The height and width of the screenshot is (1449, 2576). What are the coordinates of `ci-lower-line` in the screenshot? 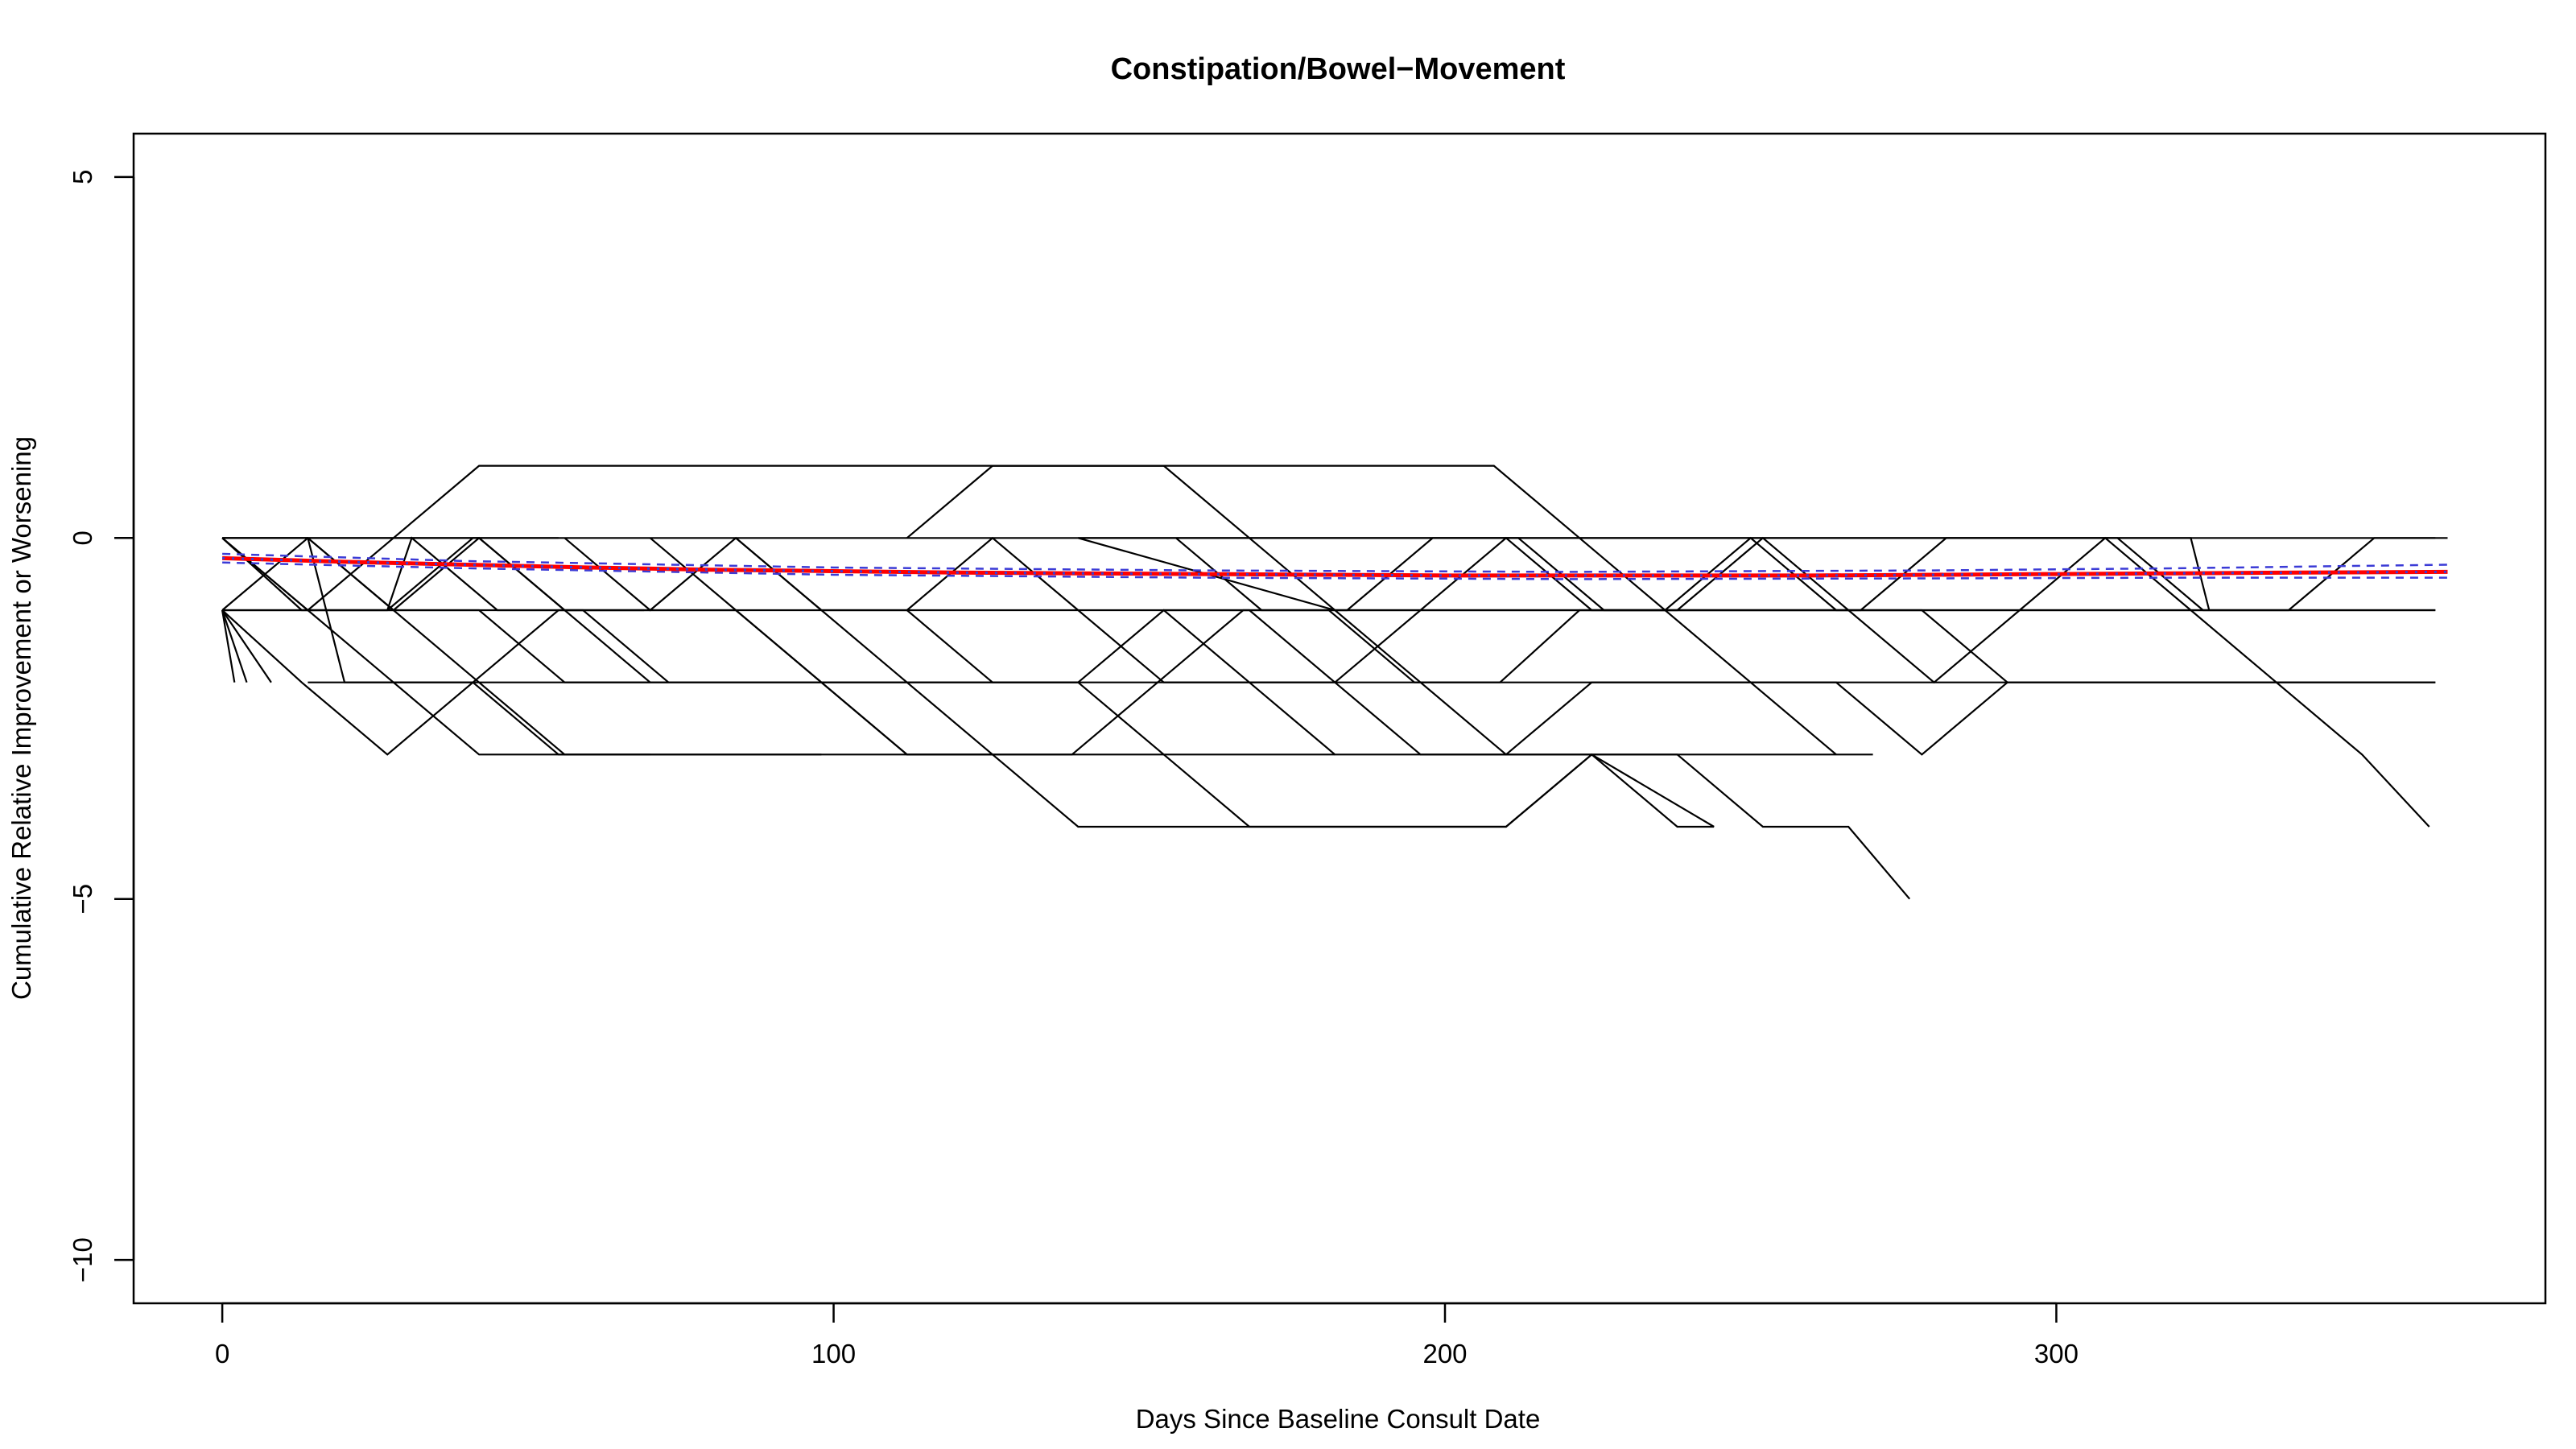 It's located at (1335, 570).